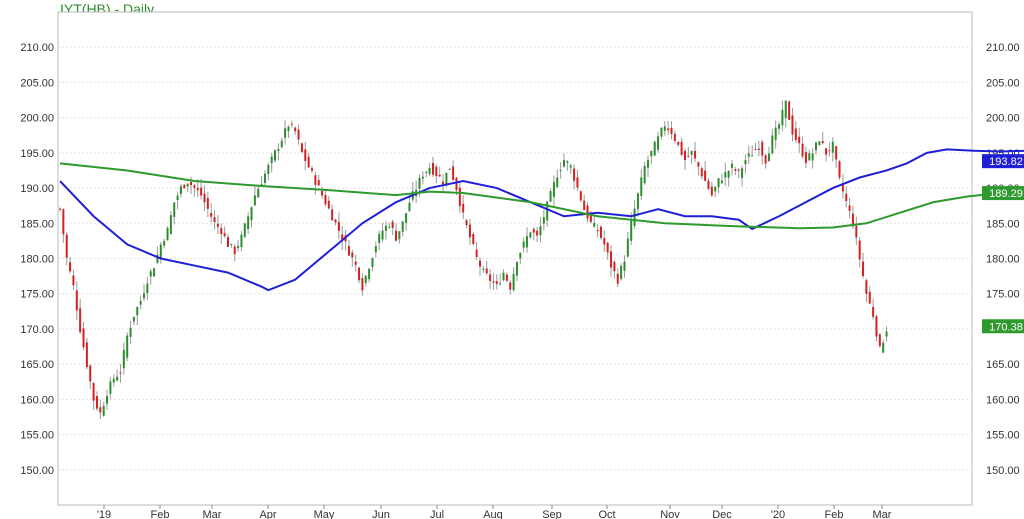 This screenshot has width=1024, height=519. Describe the element at coordinates (1003, 436) in the screenshot. I see `y-tick-label-right: 155.00` at that location.